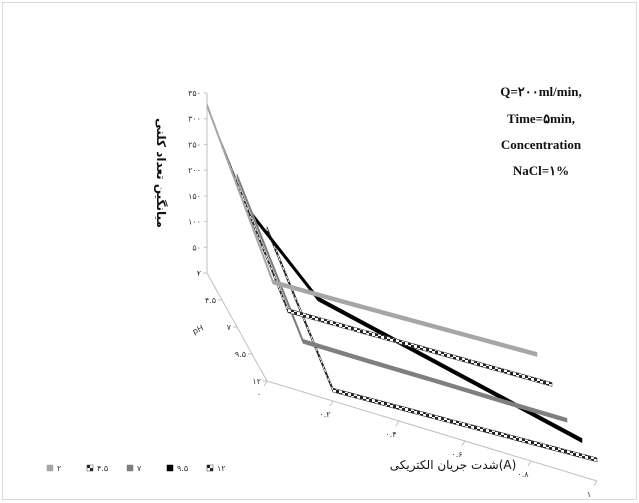  Describe the element at coordinates (541, 170) in the screenshot. I see `annotation-line-4: NaCl=۱%` at that location.